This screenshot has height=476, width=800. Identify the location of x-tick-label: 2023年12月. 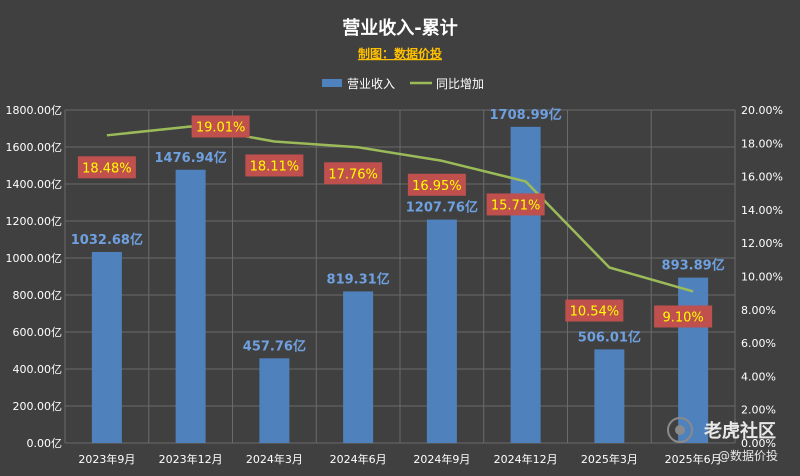
(191, 459).